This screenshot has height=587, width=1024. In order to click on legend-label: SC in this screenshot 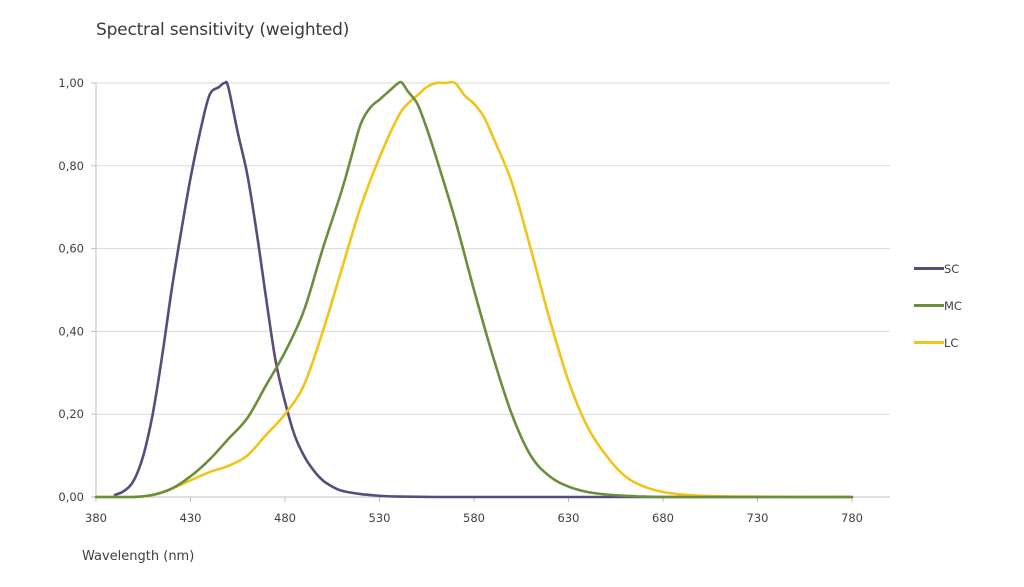, I will do `click(952, 268)`.